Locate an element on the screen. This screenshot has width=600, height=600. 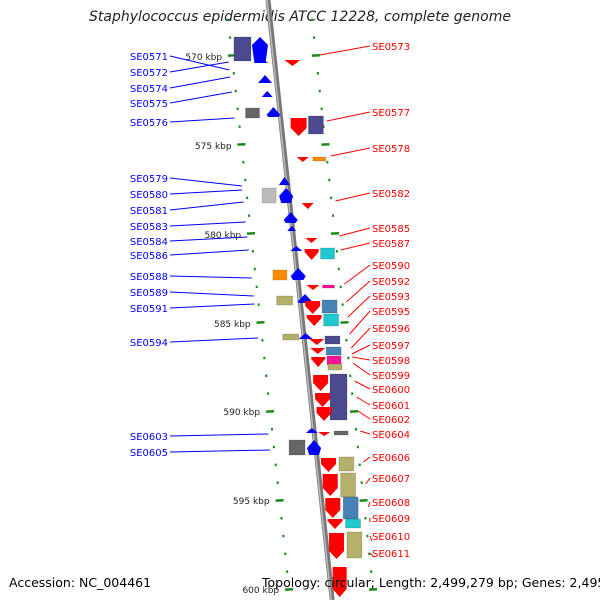
gene-label-se0591: SE0591 is located at coordinates (149, 309).